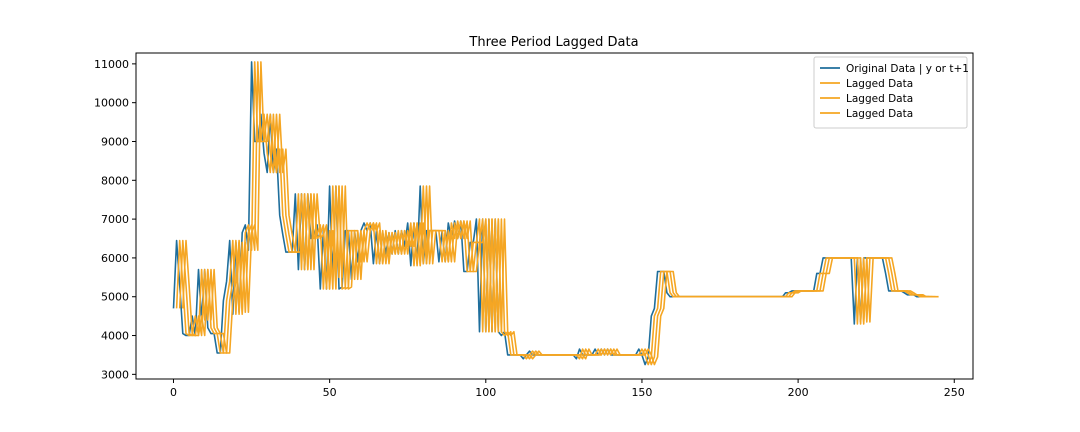 Image resolution: width=1080 pixels, height=432 pixels. What do you see at coordinates (954, 392) in the screenshot?
I see `x-tick-label: 250` at bounding box center [954, 392].